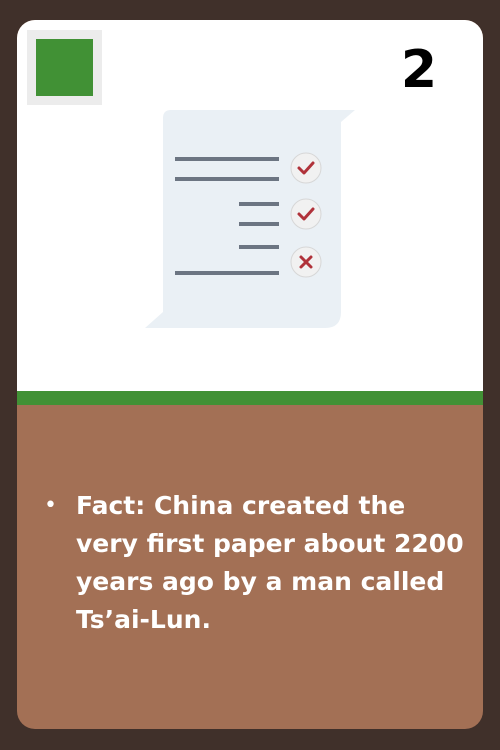  I want to click on category-color-swatch, so click(64, 67).